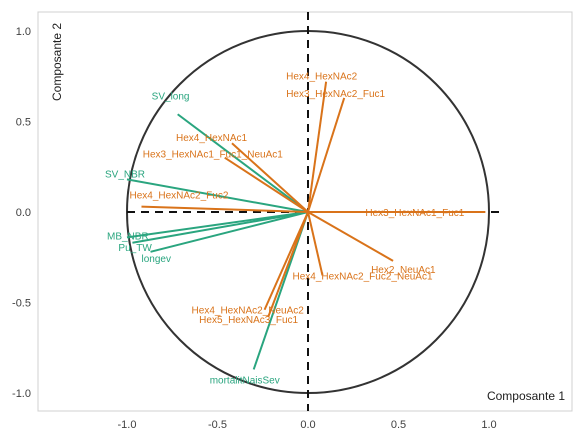 The height and width of the screenshot is (432, 576). Describe the element at coordinates (128, 236) in the screenshot. I see `vector-label-mb-nbr: MB_NBR` at that location.